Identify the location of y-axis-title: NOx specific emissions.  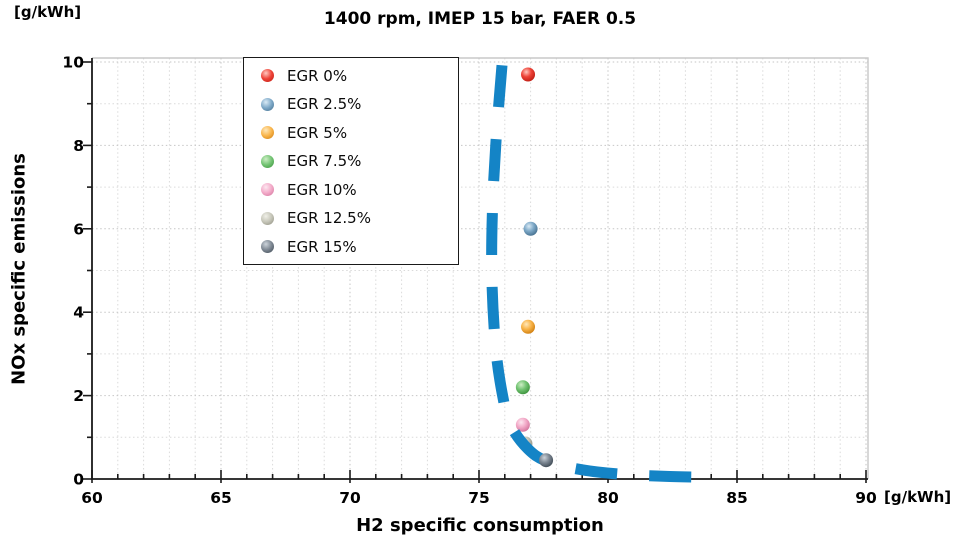
(19, 269).